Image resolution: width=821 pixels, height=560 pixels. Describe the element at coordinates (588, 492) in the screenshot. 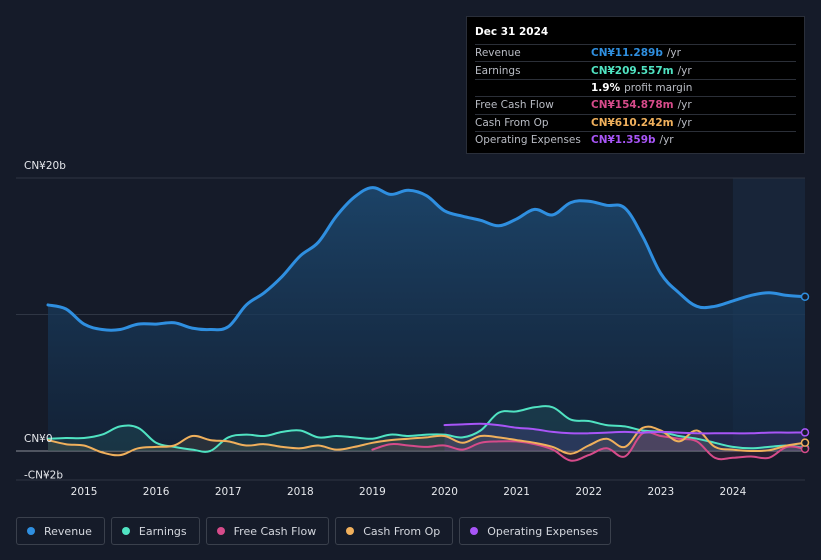

I see `x-tick-label: 2022` at that location.